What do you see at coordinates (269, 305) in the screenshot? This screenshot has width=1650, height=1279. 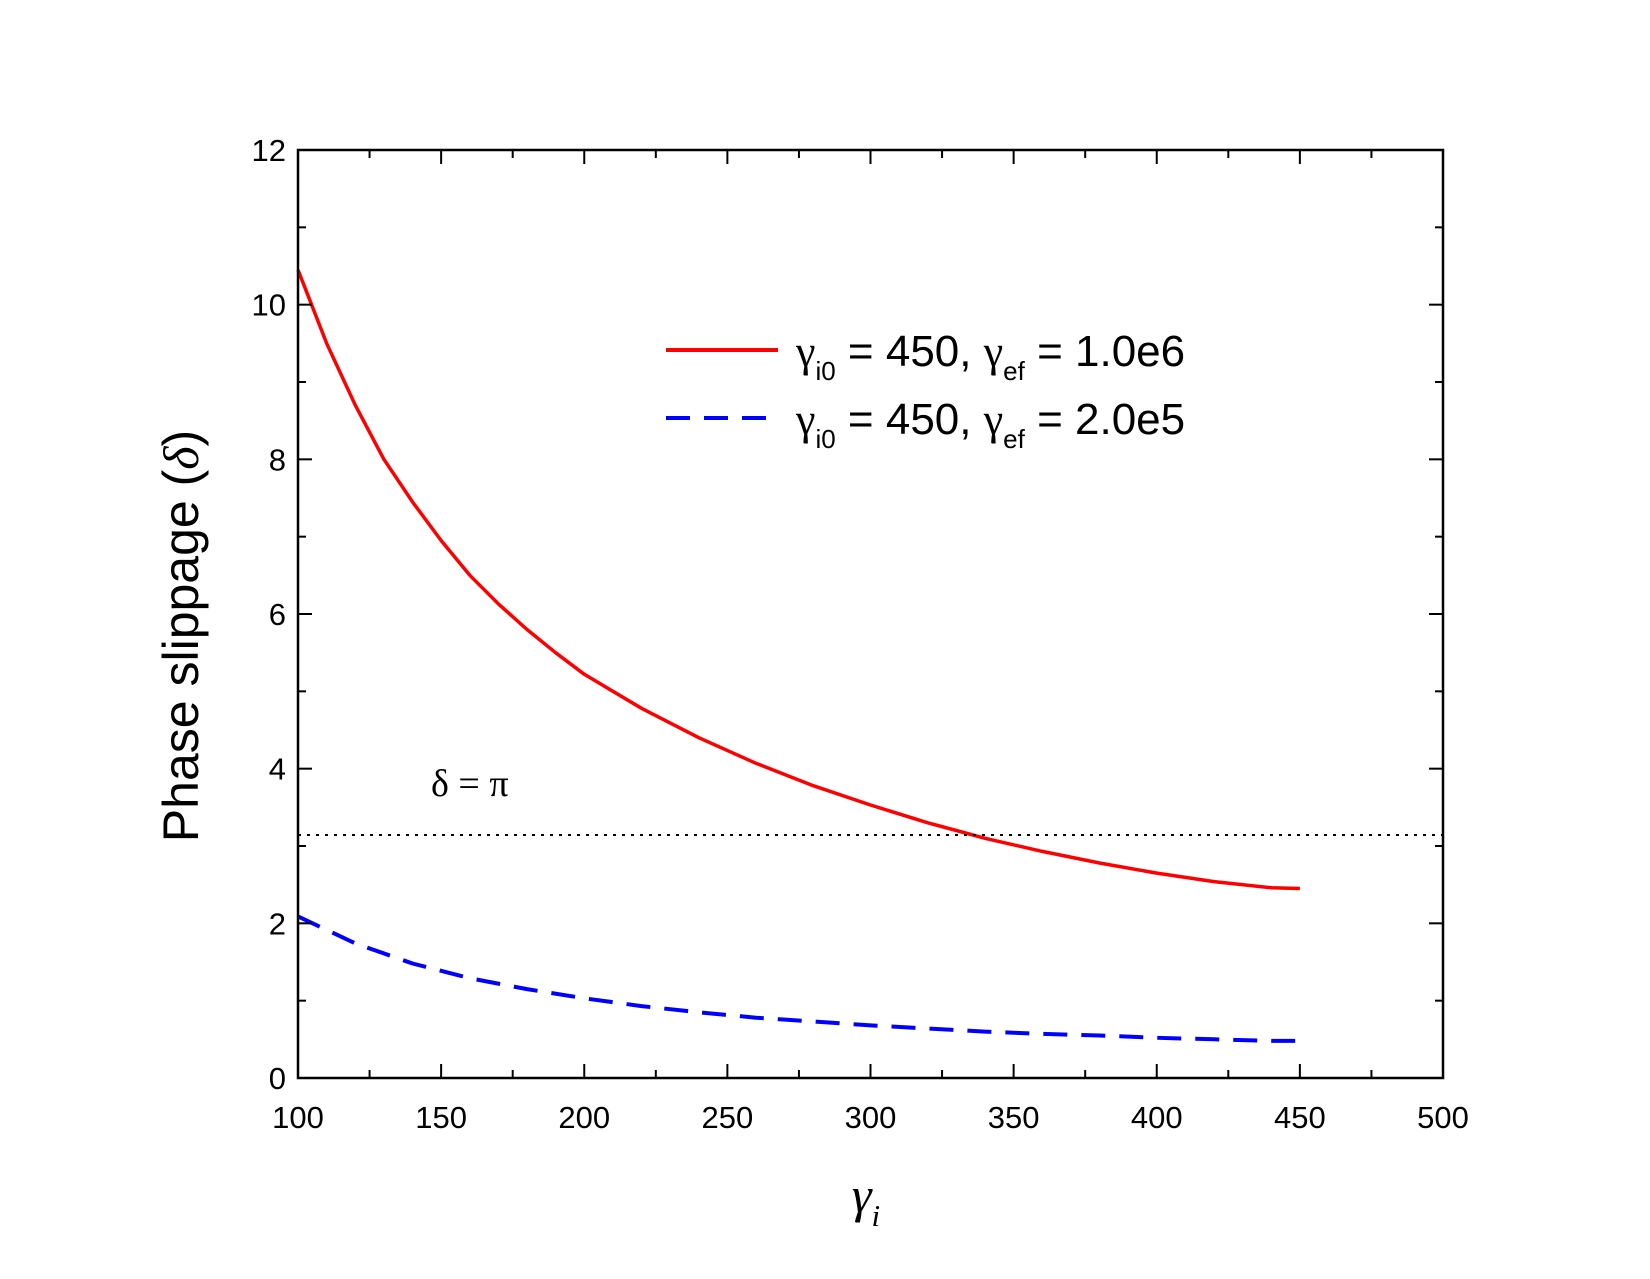 I see `y-tick-label: 10` at bounding box center [269, 305].